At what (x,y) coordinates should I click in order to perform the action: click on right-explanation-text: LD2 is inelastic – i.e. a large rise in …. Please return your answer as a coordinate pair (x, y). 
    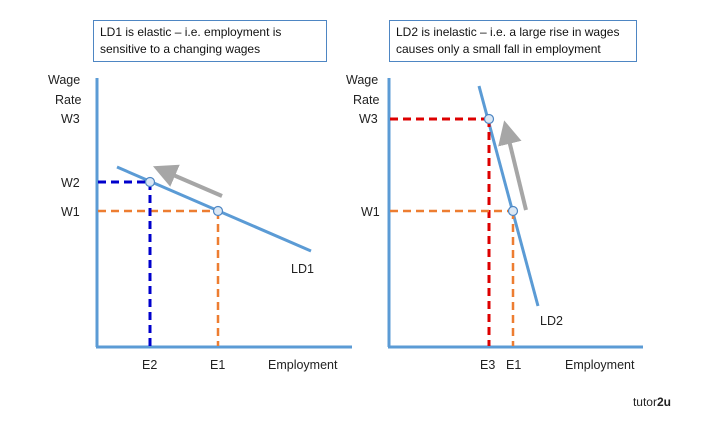
    Looking at the image, I should click on (508, 40).